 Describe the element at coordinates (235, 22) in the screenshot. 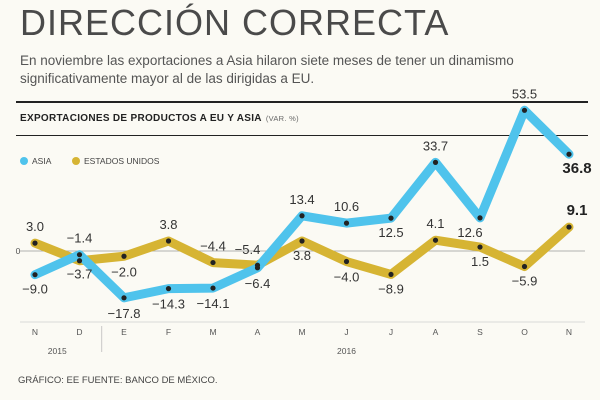

I see `page-title: DIRECCIÓN CORRECTA` at that location.